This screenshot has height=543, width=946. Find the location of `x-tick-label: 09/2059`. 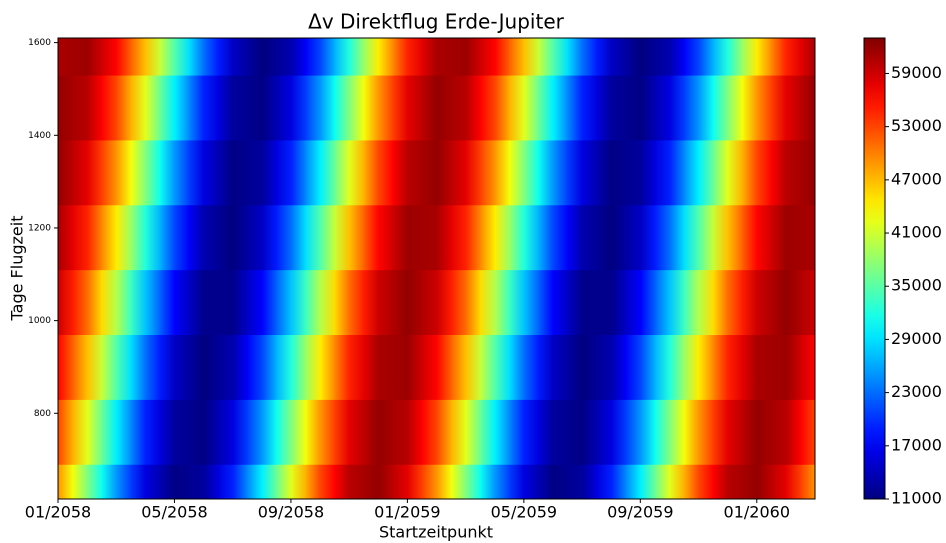

x-tick-label: 09/2059 is located at coordinates (640, 512).